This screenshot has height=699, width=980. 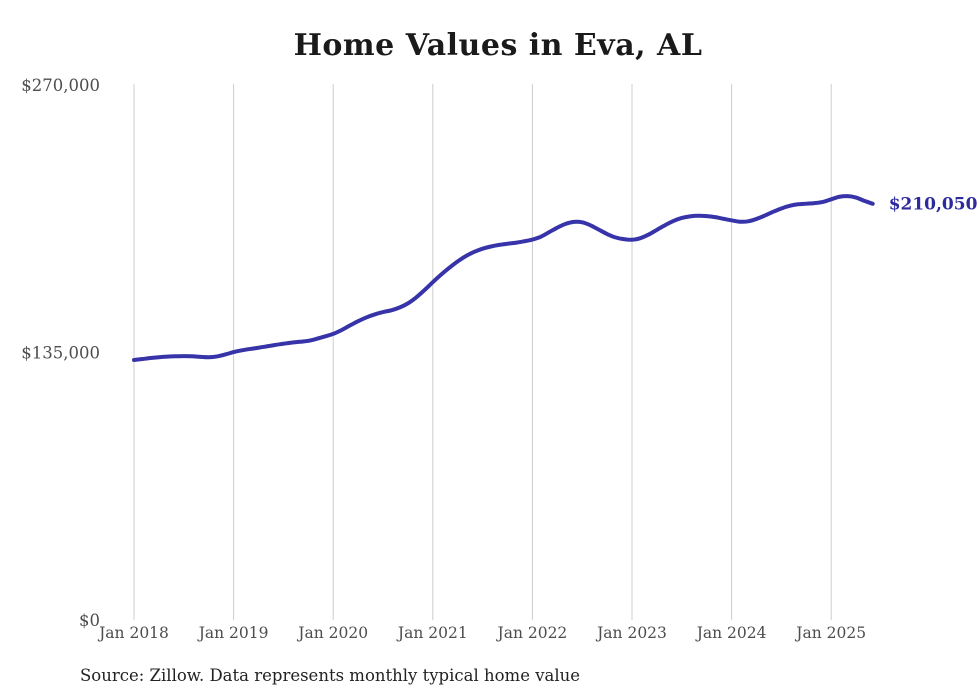 I want to click on x-tick-label: Jan 2022, so click(x=531, y=633).